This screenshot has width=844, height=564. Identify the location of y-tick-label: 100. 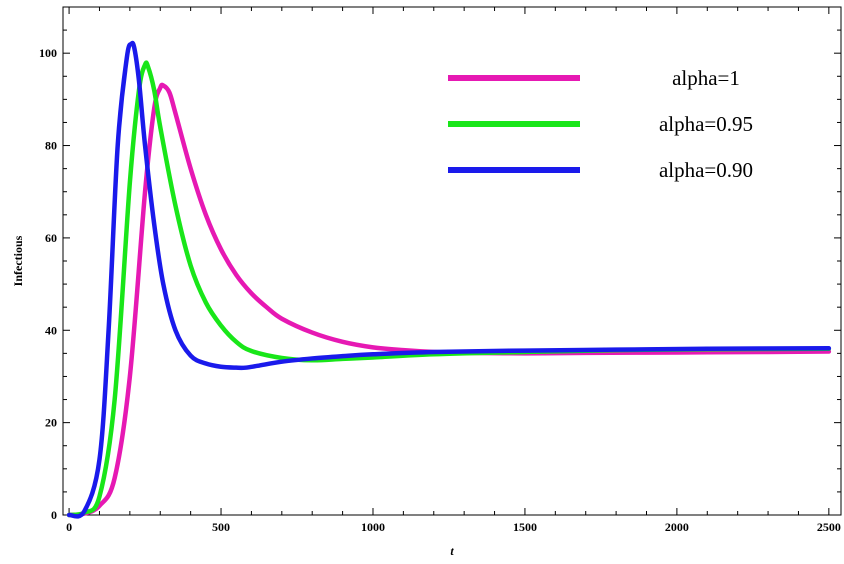
(48, 53).